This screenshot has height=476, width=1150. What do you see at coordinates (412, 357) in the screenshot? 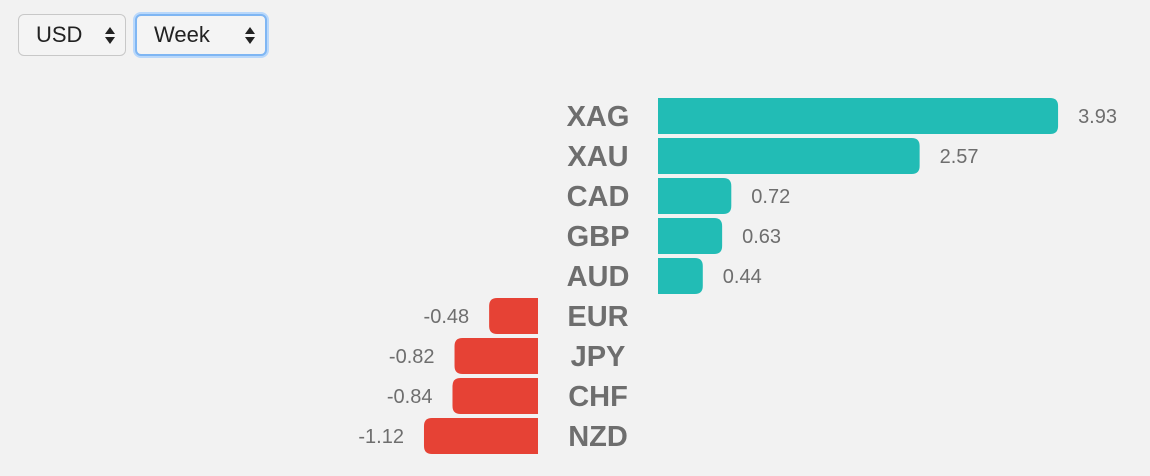
I see `value-label: -0.82` at bounding box center [412, 357].